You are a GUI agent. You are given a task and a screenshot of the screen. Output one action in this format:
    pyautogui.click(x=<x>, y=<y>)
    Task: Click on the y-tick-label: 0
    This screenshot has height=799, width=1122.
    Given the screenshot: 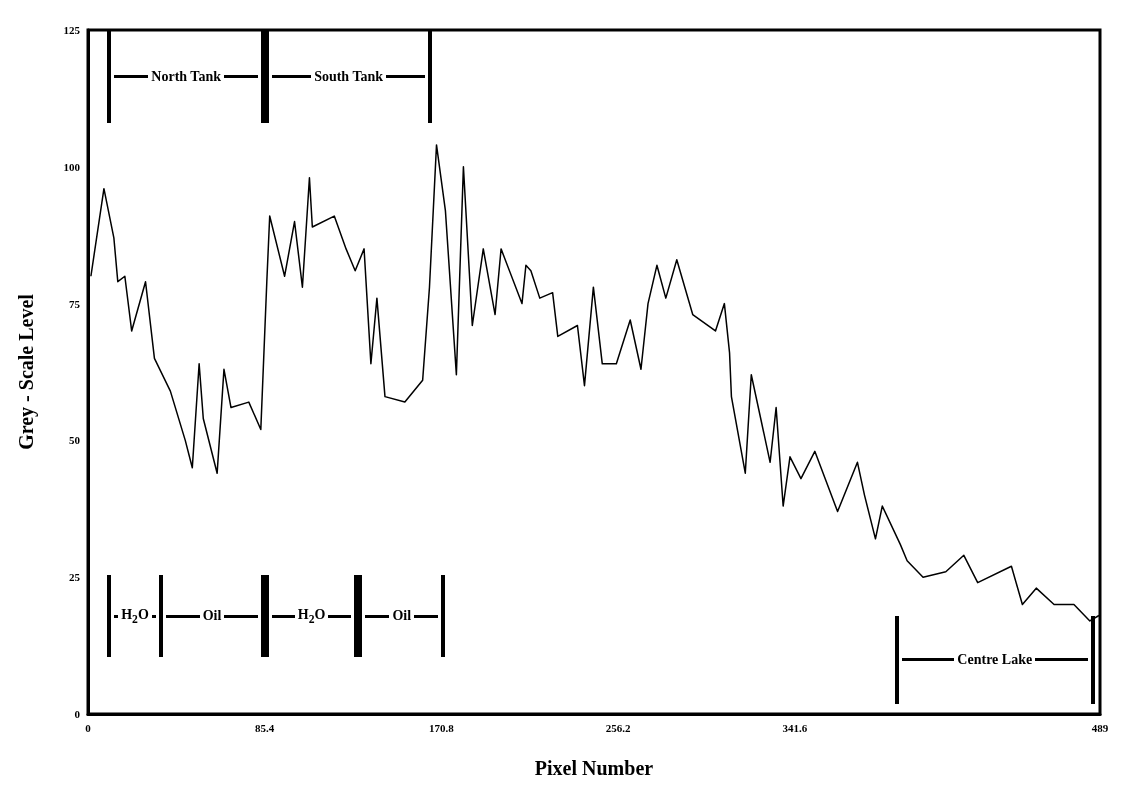 What is the action you would take?
    pyautogui.click(x=77, y=714)
    